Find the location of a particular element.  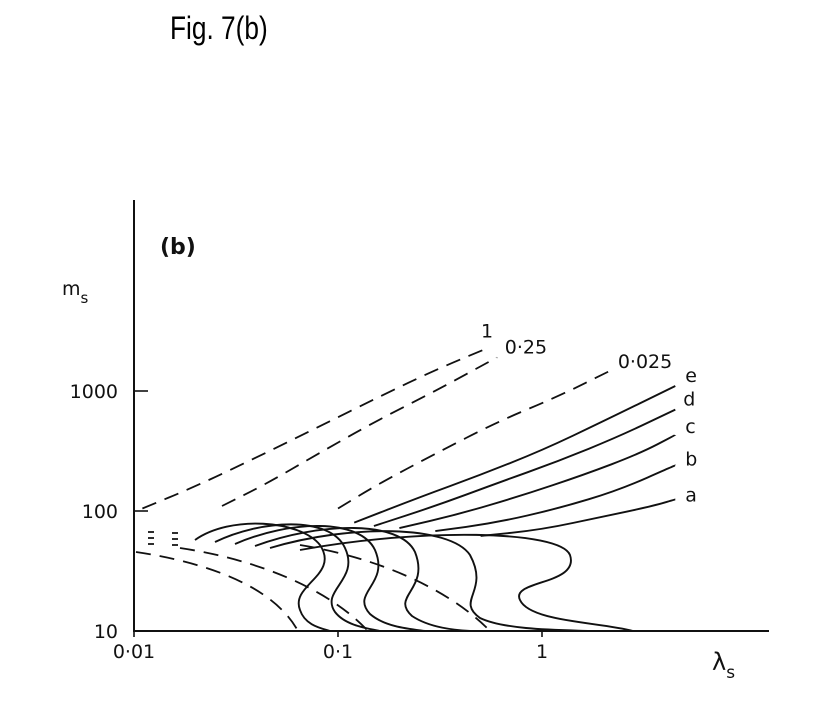

series-label-0·25: 0·25 is located at coordinates (526, 348).